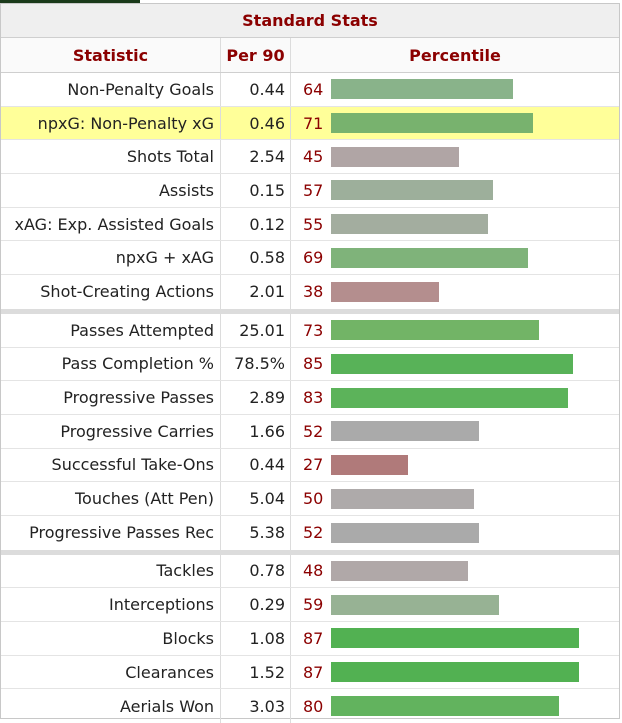 The image size is (622, 723). Describe the element at coordinates (111, 123) in the screenshot. I see `stat-name: npxG: Non-Penalty xG` at that location.